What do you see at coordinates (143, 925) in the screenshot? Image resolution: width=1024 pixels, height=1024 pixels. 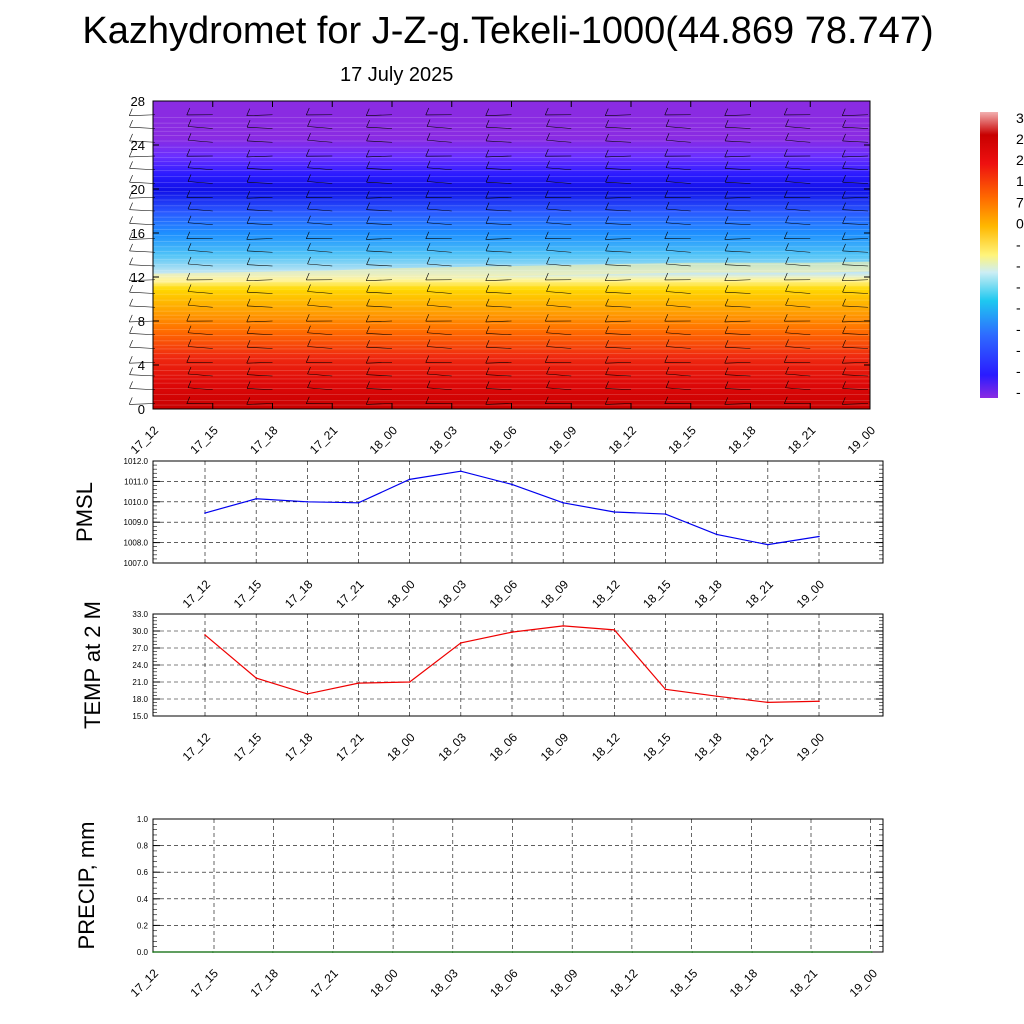 I see `precip-ytick-label: 0.2` at bounding box center [143, 925].